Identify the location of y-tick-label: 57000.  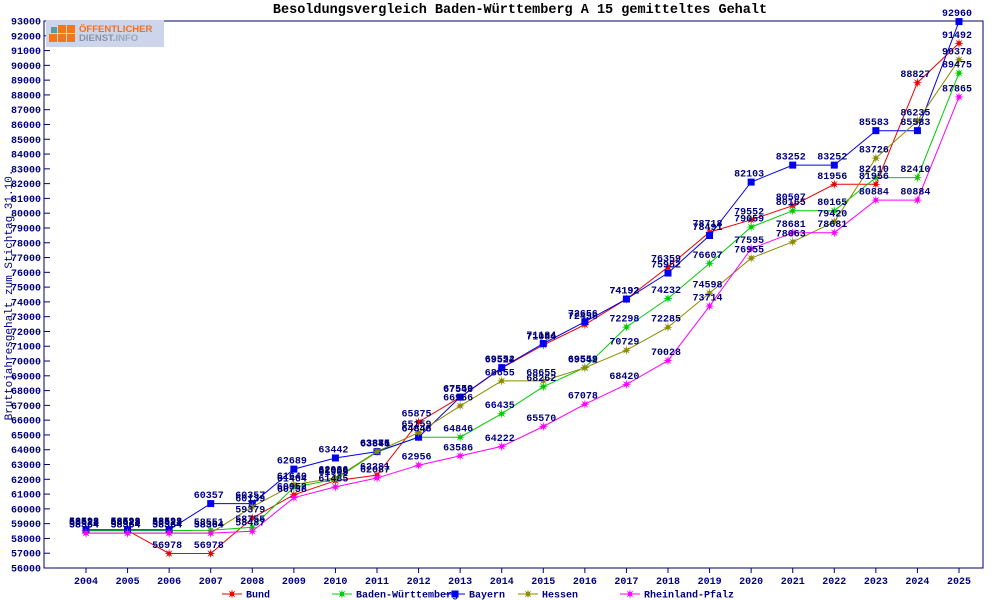
(26, 555).